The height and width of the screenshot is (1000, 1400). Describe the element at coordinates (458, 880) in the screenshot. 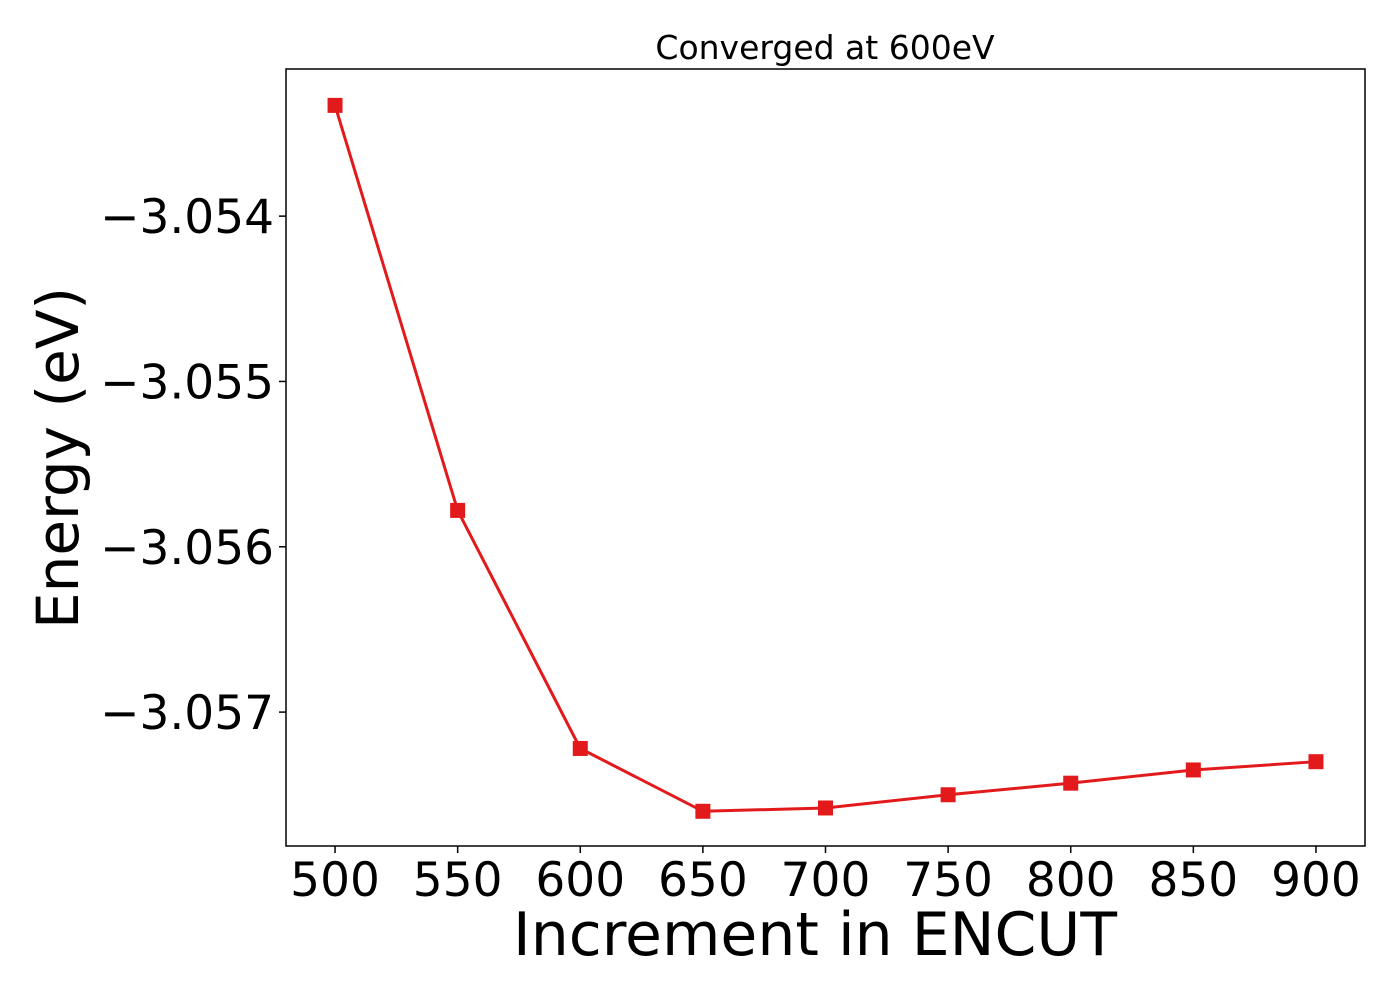

I see `x-tick-label: 550` at that location.